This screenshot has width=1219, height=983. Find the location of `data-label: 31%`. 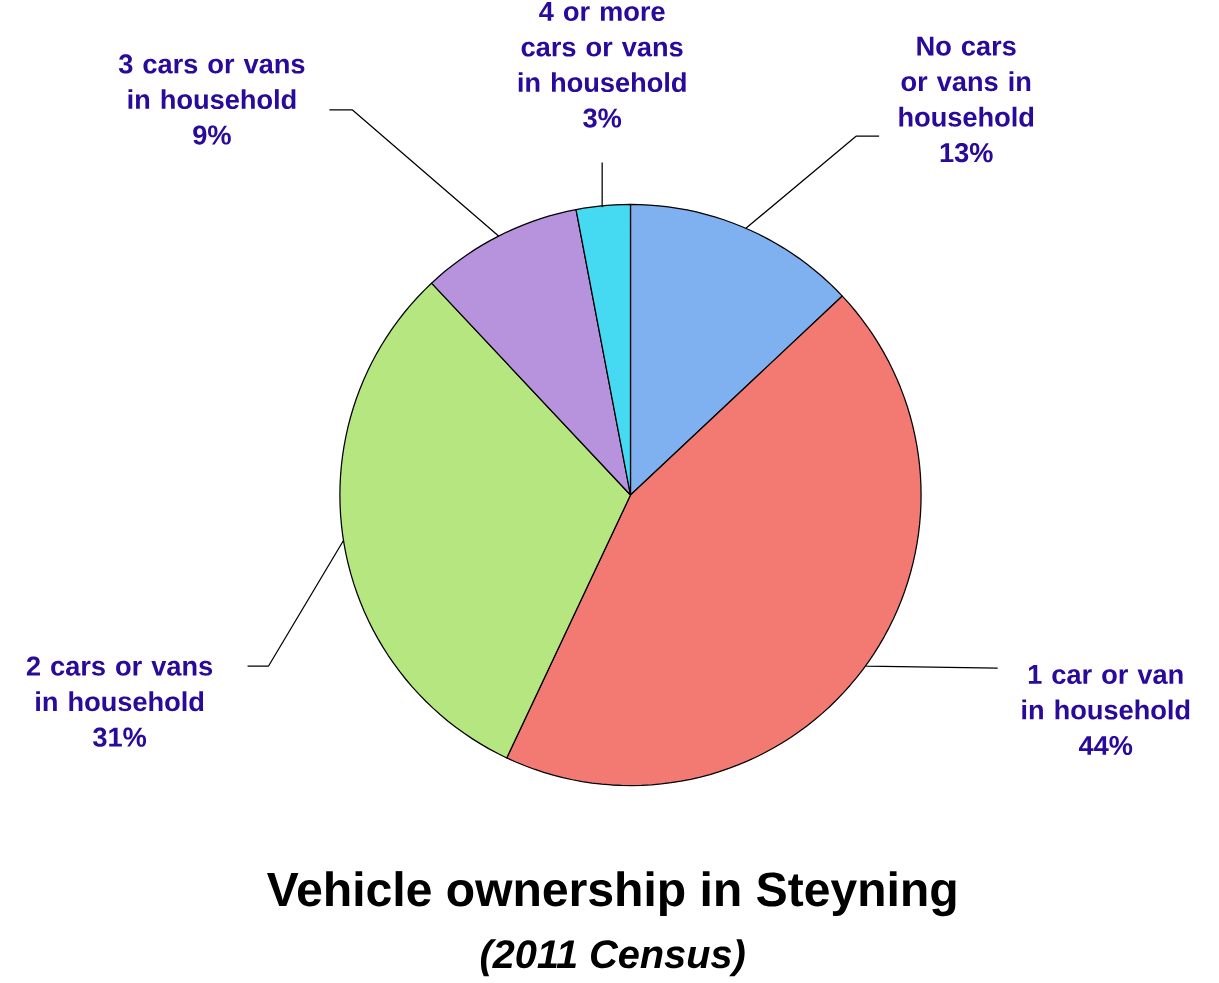

data-label: 31% is located at coordinates (120, 737).